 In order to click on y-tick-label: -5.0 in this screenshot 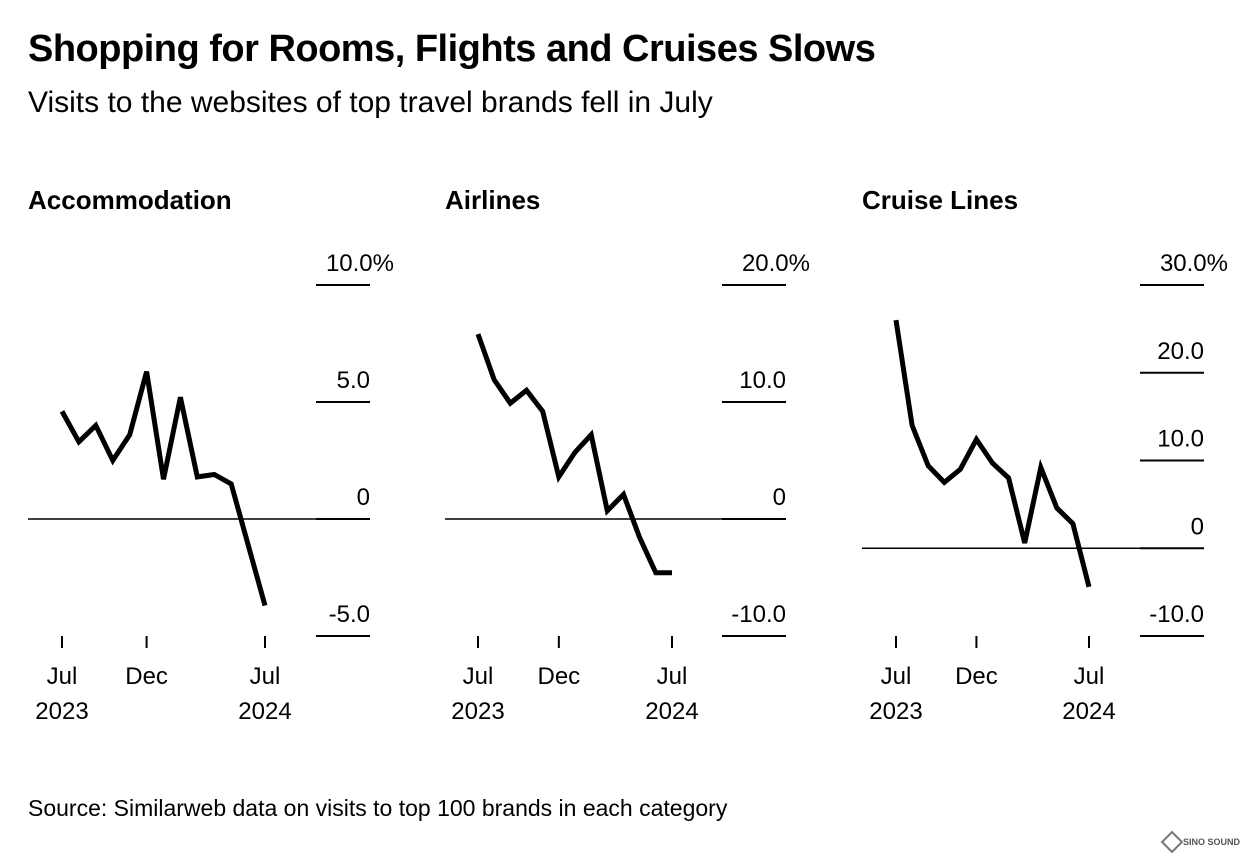, I will do `click(349, 614)`.